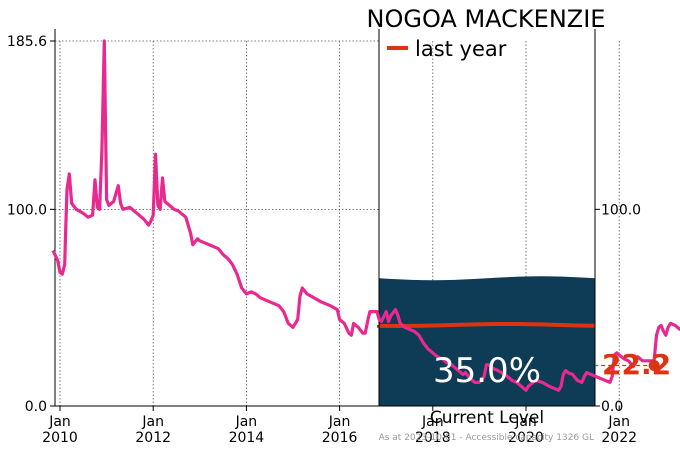 The height and width of the screenshot is (450, 680). Describe the element at coordinates (636, 364) in the screenshot. I see `last-year-value-label: 22.2` at that location.